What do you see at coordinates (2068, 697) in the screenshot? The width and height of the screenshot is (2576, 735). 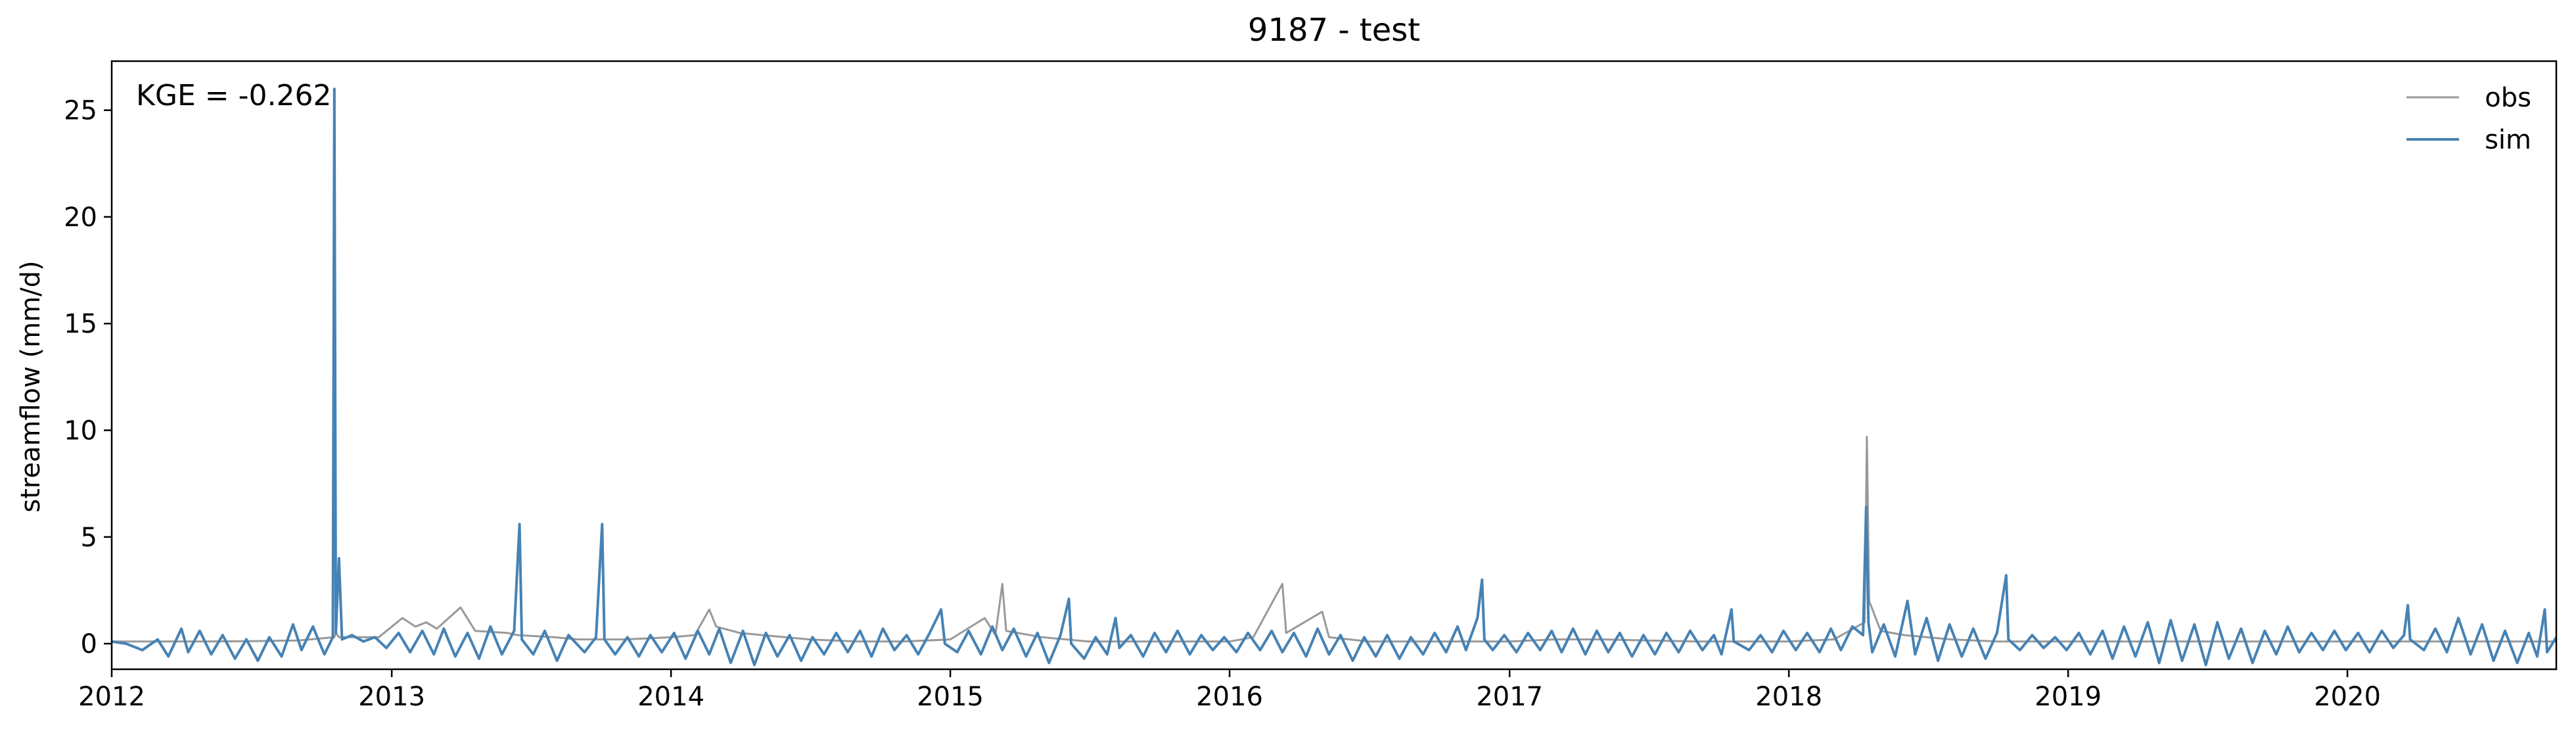 I see `x-tick-label: 2019` at bounding box center [2068, 697].